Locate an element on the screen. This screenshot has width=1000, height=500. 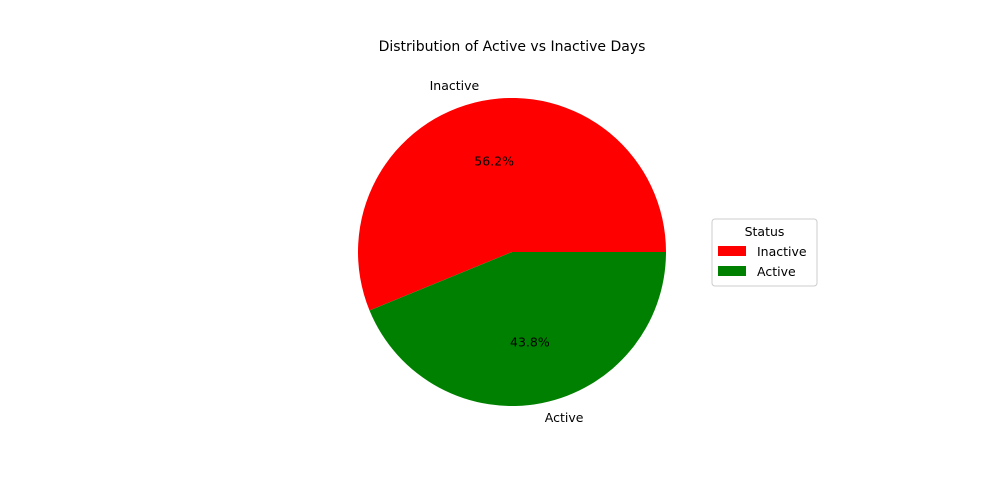
legend-label-active: Active is located at coordinates (776, 271).